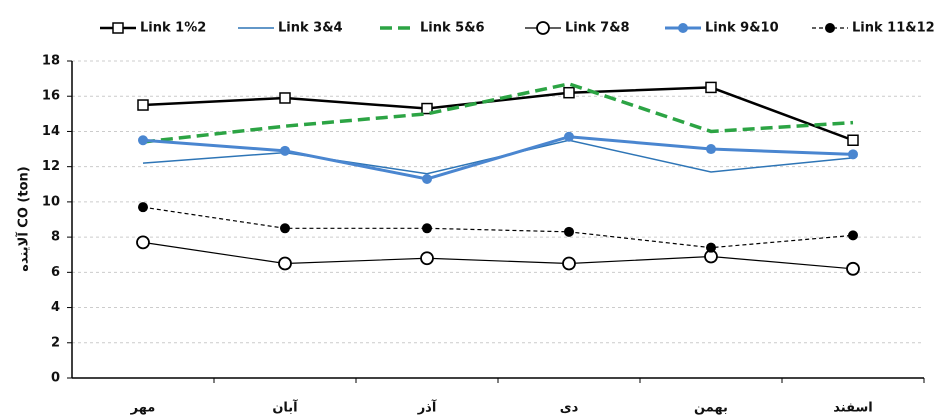  Describe the element at coordinates (742, 28) in the screenshot. I see `legend-label: Link 9&10` at that location.